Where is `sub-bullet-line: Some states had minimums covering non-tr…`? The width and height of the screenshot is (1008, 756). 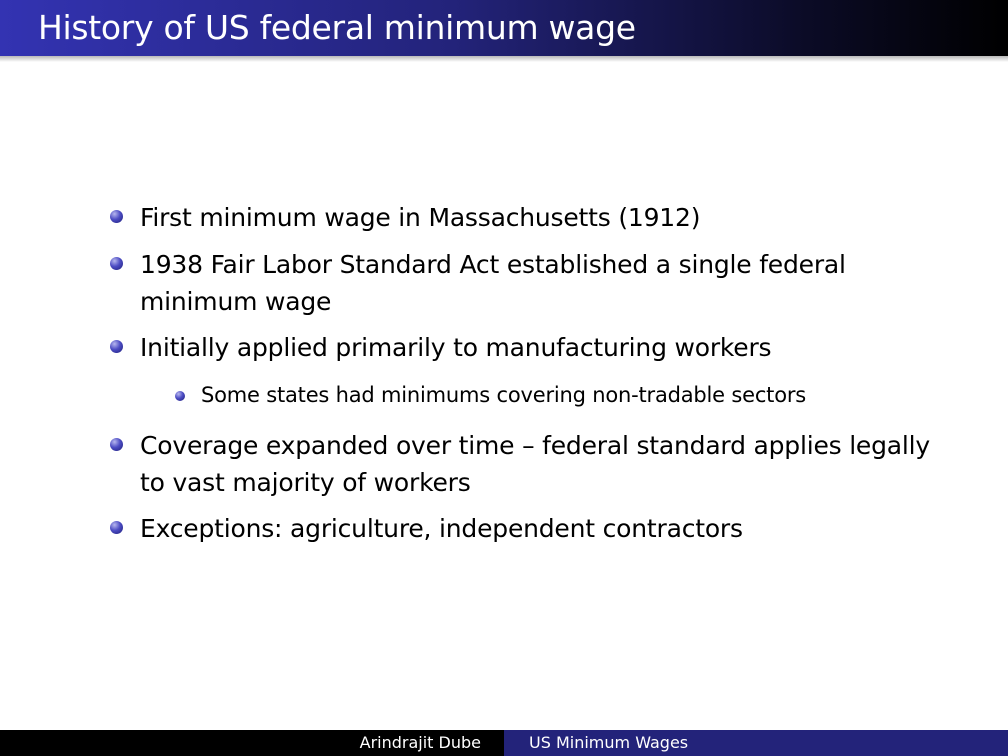
sub-bullet-line: Some states had minimums covering non-tr… is located at coordinates (504, 395).